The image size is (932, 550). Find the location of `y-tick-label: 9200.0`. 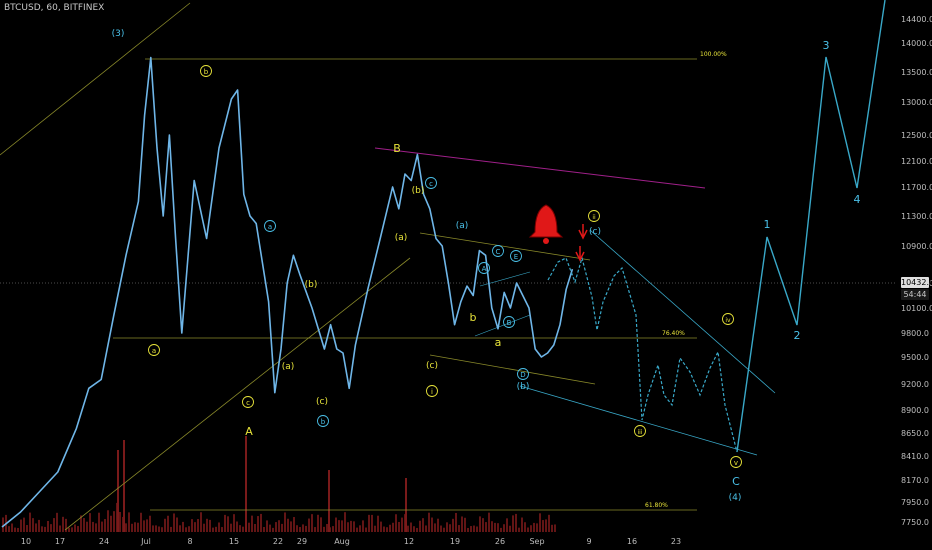

y-tick-label: 9200.0 is located at coordinates (915, 384).